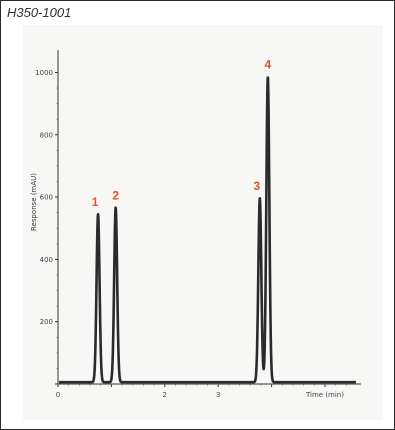 The height and width of the screenshot is (430, 395). What do you see at coordinates (218, 395) in the screenshot?
I see `x-tick-label: 3` at bounding box center [218, 395].